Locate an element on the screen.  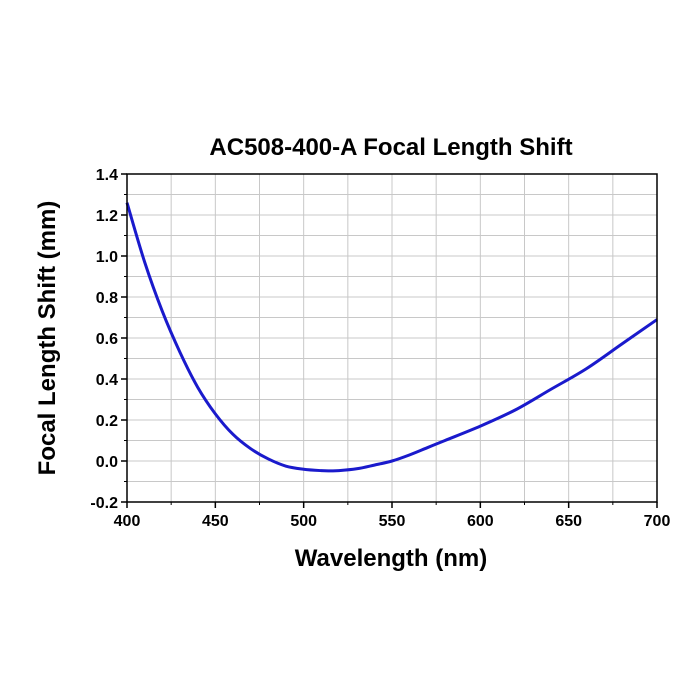
y-tick-label: -0.2 is located at coordinates (104, 503).